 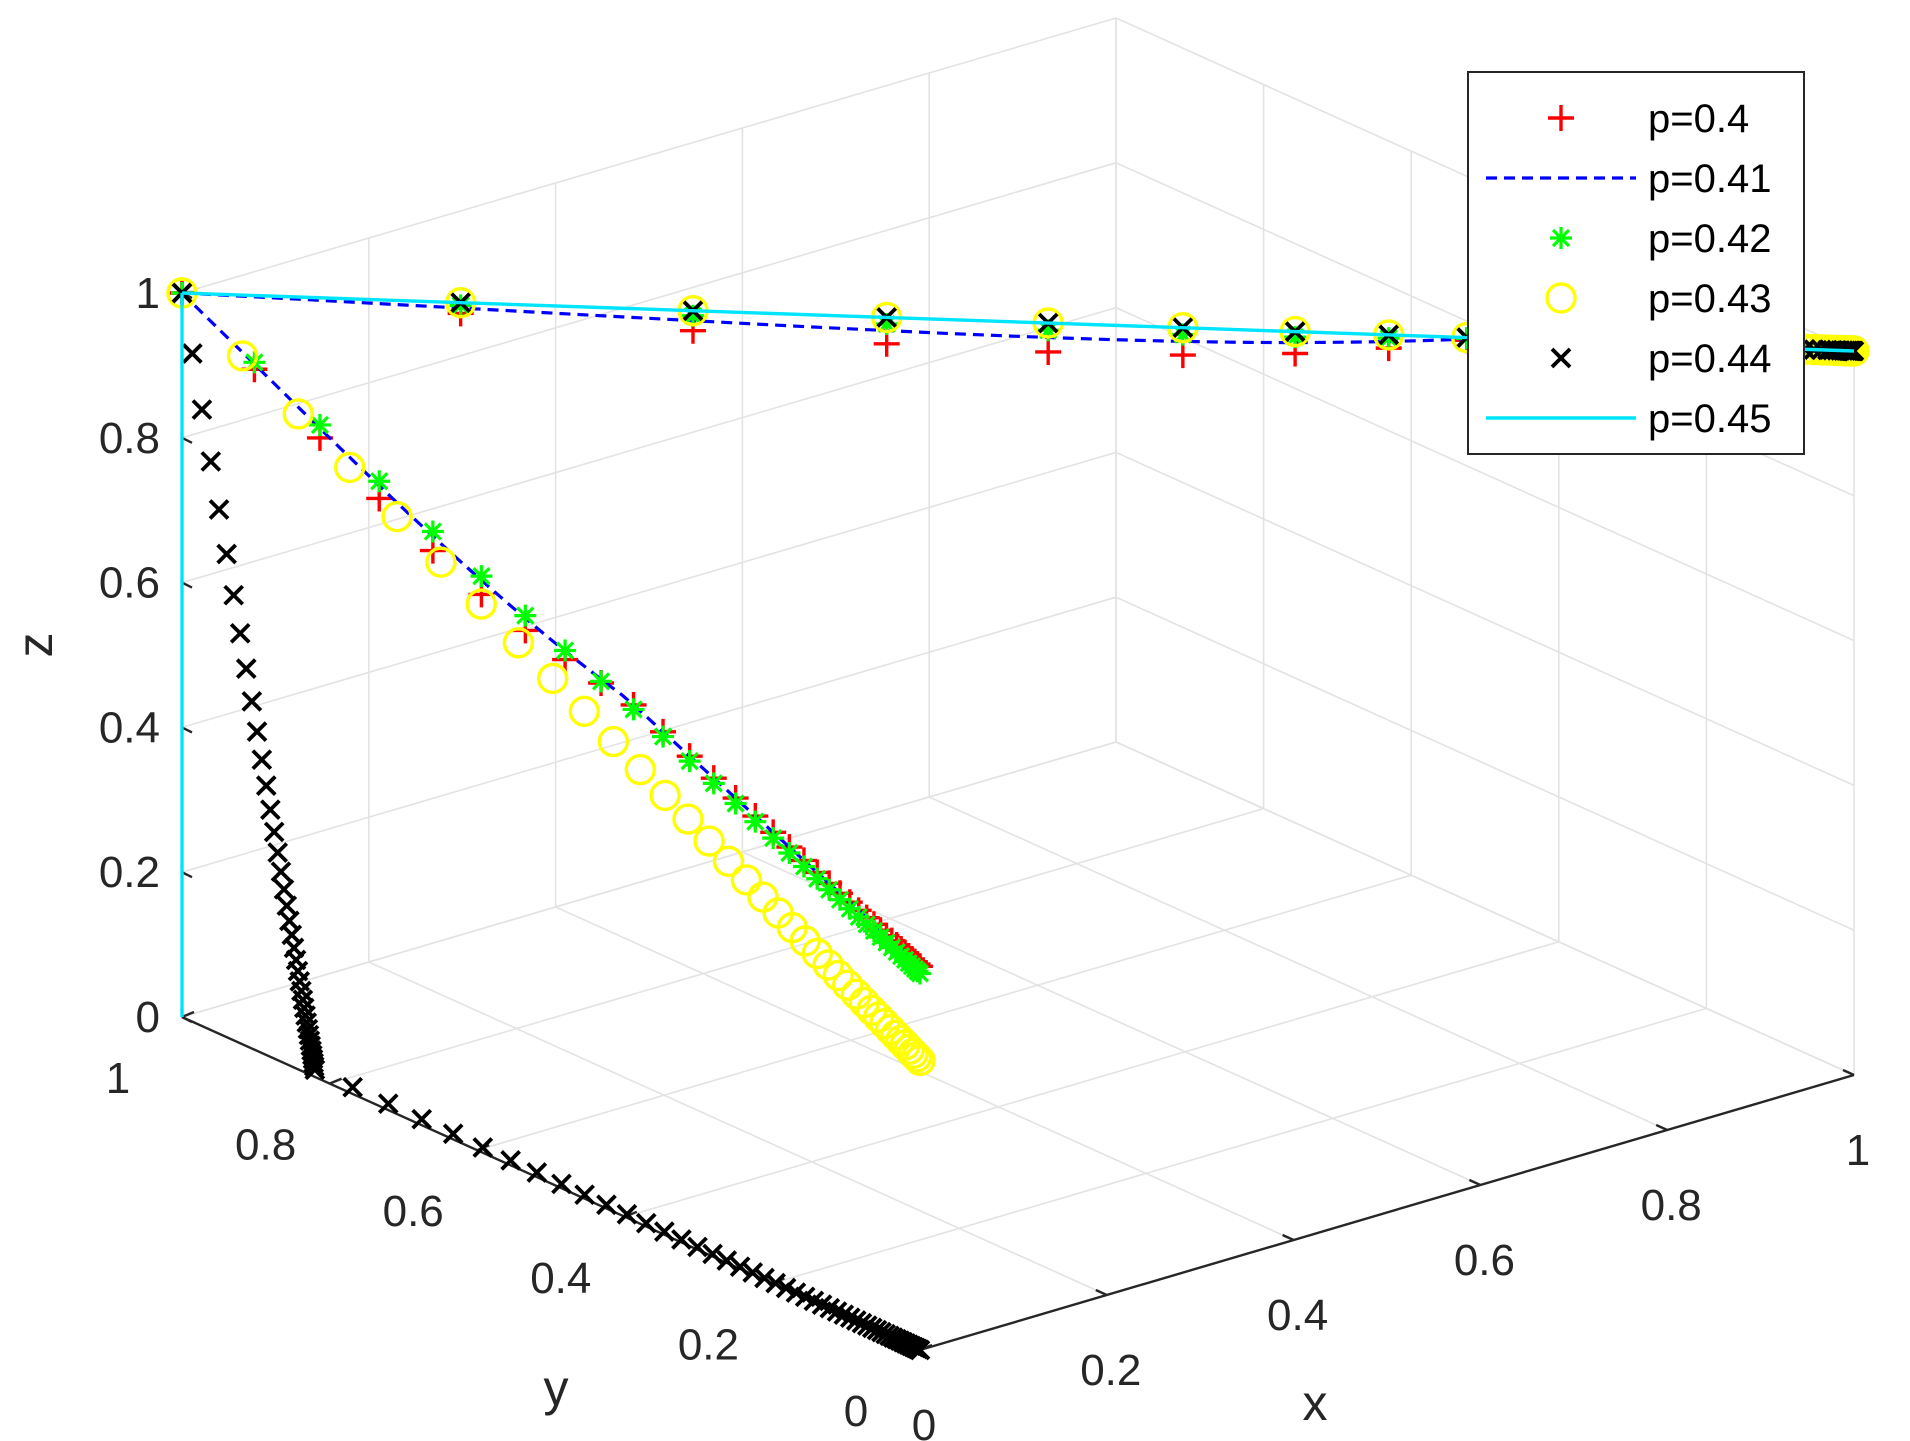 I want to click on legend-item: p=0.4, so click(x=1648, y=119).